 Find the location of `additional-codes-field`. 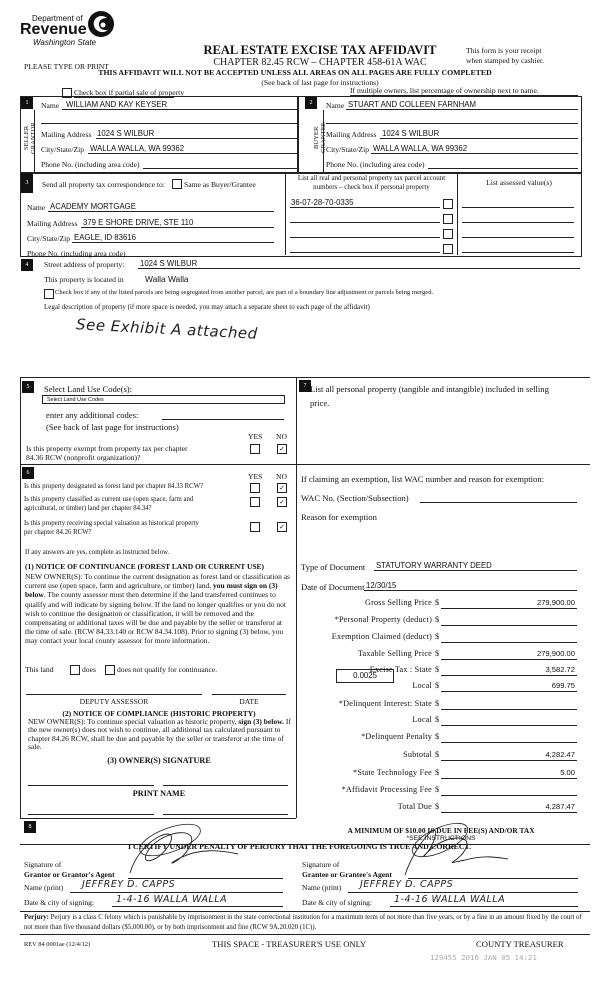

additional-codes-field is located at coordinates (223, 419).